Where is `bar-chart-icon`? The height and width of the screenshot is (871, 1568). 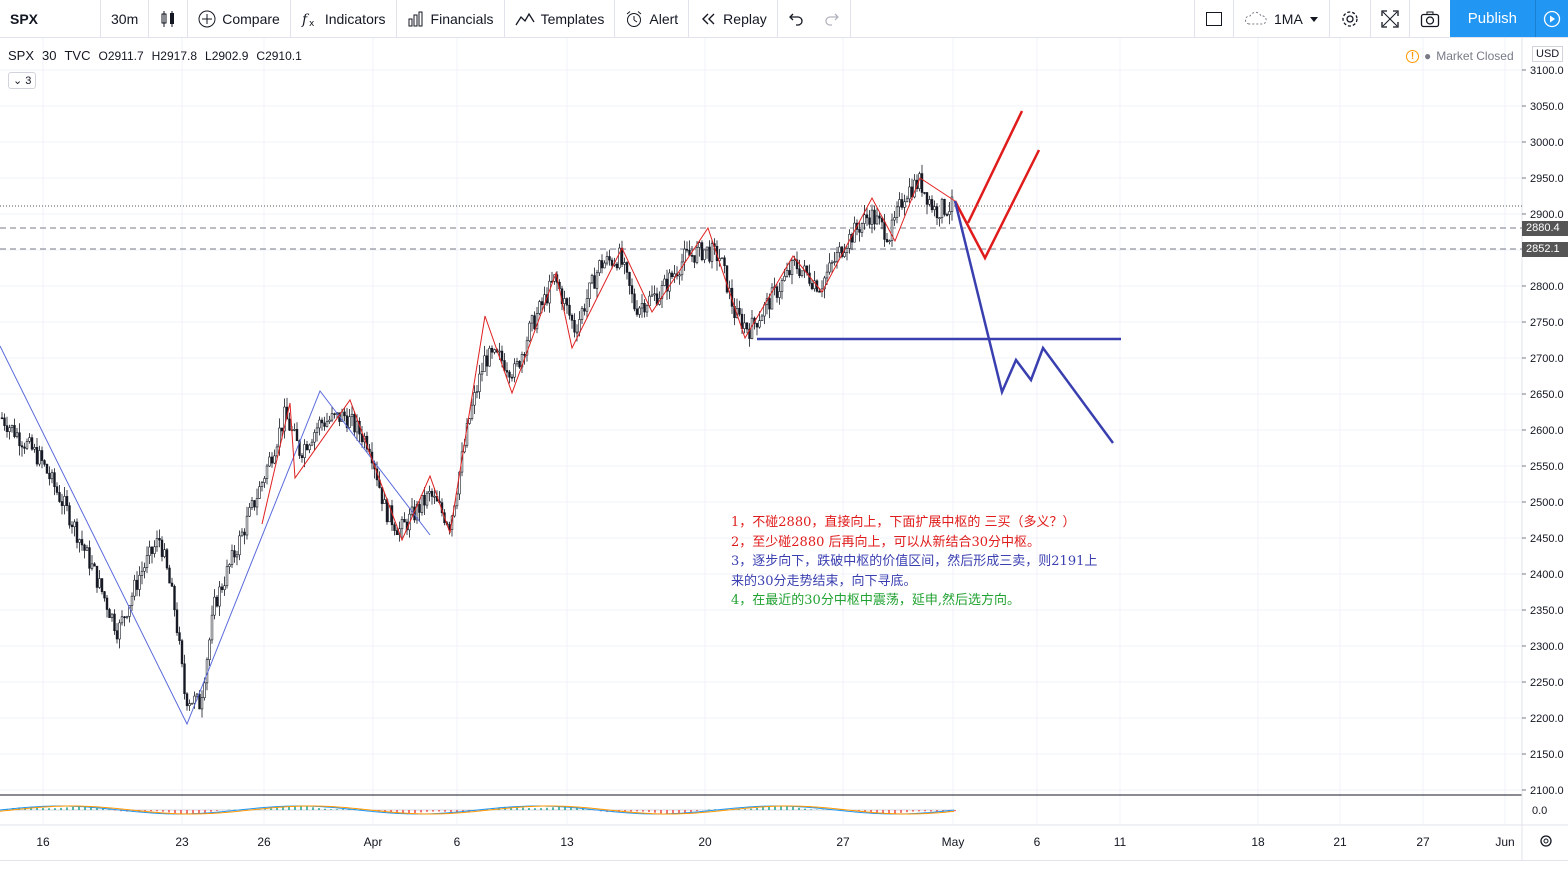 bar-chart-icon is located at coordinates (416, 19).